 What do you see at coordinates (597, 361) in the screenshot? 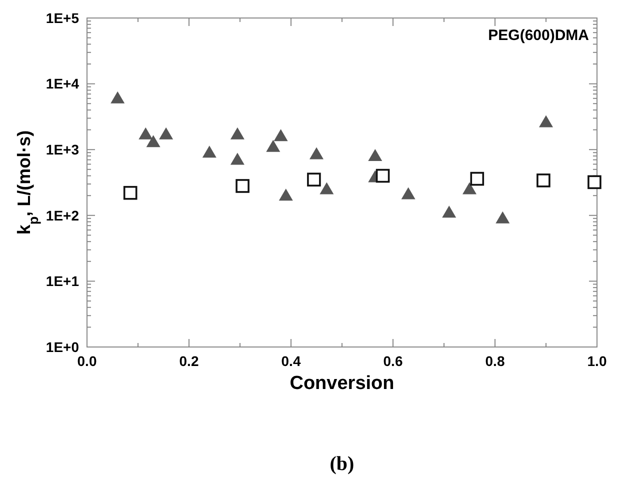
I see `x-tick-label: 1.0` at bounding box center [597, 361].